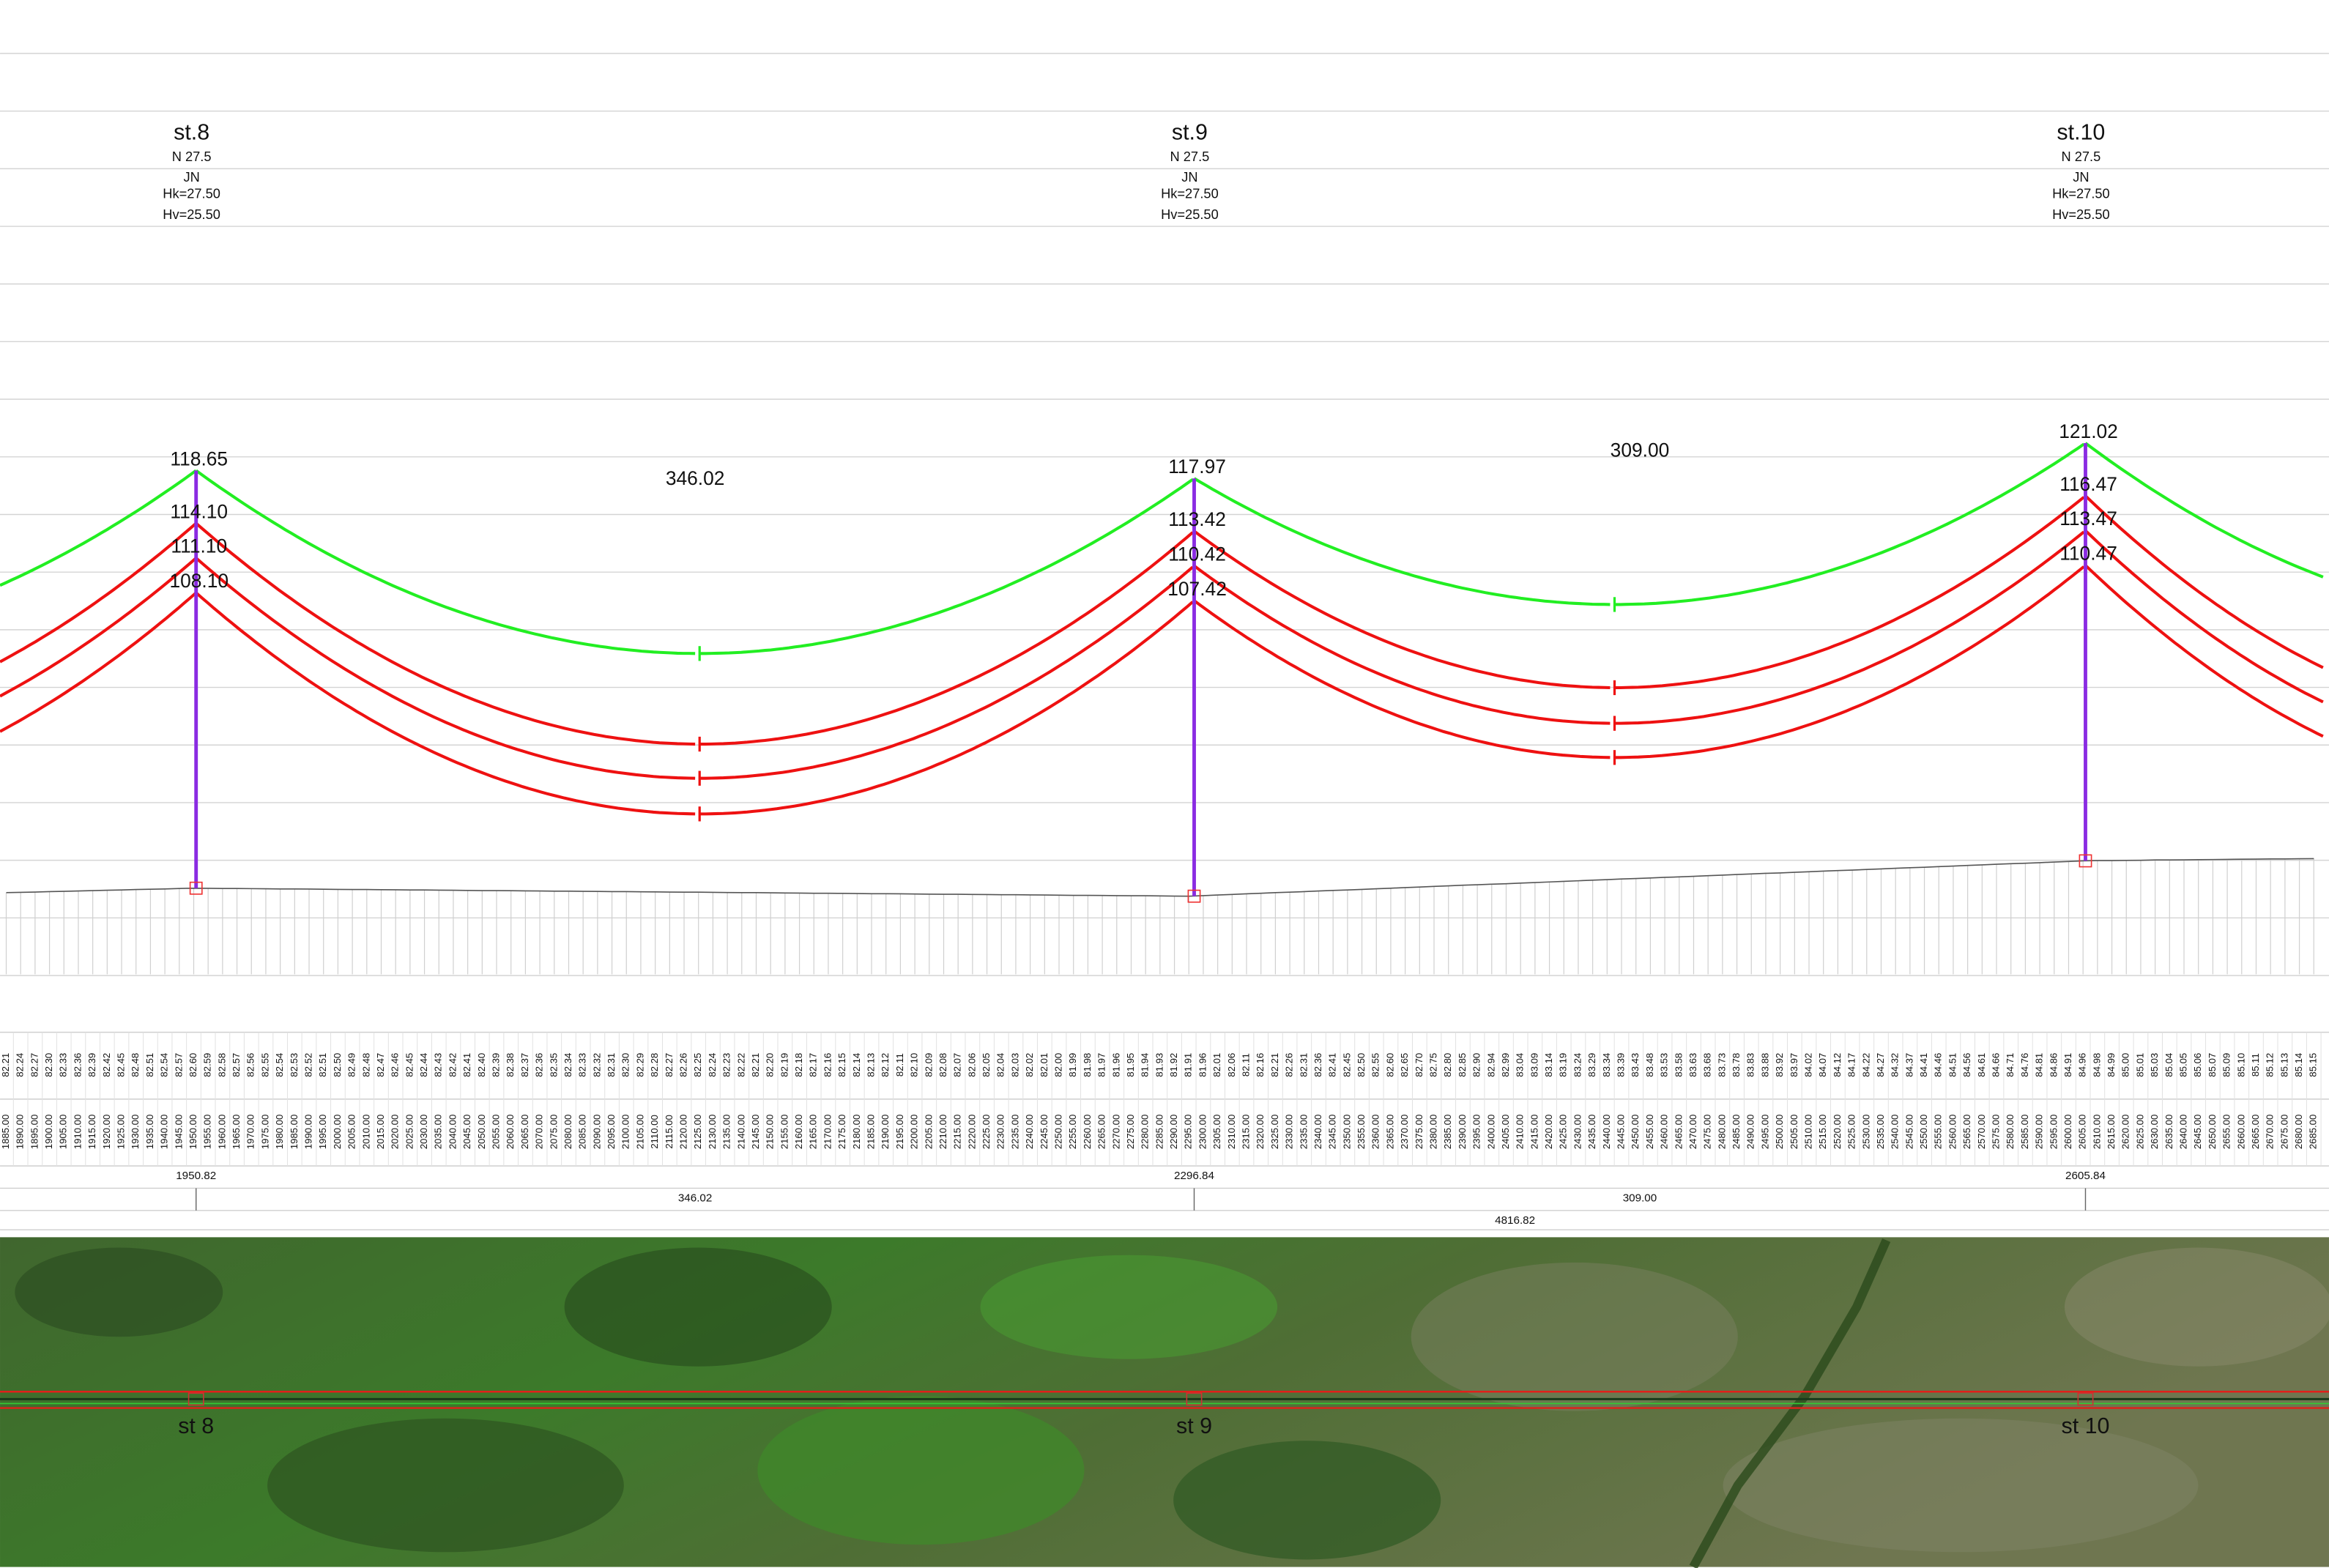 Image resolution: width=2329 pixels, height=1568 pixels. What do you see at coordinates (1909, 1132) in the screenshot?
I see `station-label: 2545.00` at bounding box center [1909, 1132].